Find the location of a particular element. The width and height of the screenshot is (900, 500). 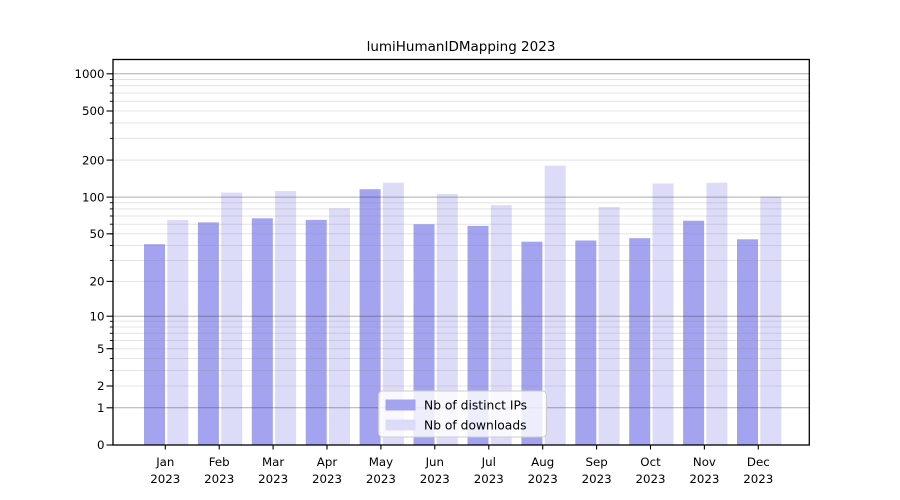

legend-label-distinct-ips: Nb of distinct IPs is located at coordinates (475, 406).